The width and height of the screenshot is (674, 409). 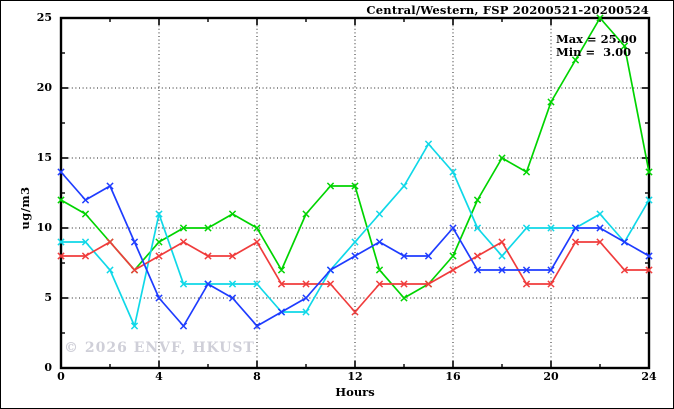 I want to click on x-tick-label: 16, so click(x=453, y=376).